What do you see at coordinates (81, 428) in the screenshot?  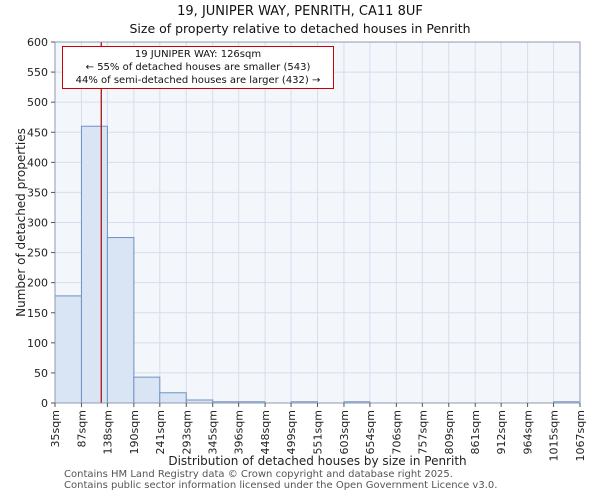 I see `x-tick-label: 87sqm` at bounding box center [81, 428].